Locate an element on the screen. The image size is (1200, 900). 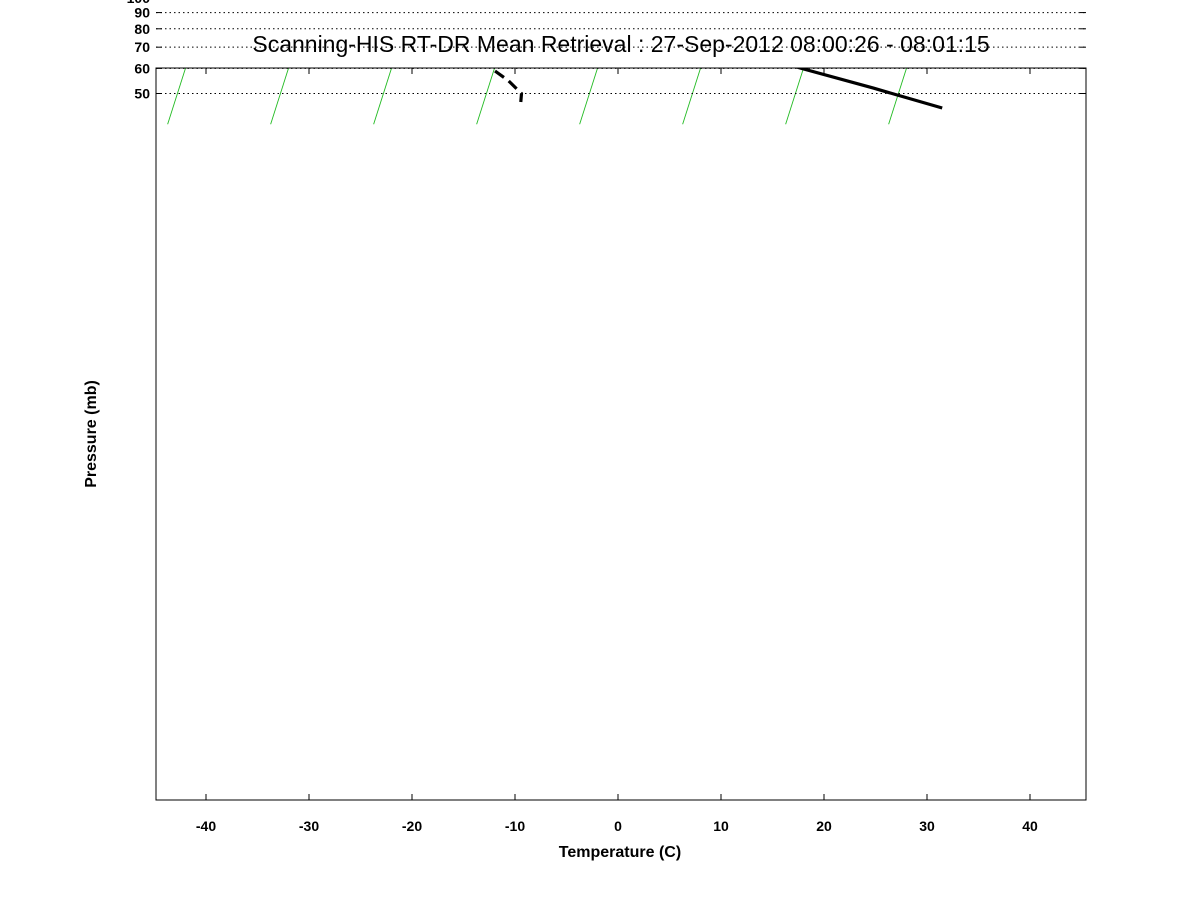
x-tick-label: 20 is located at coordinates (824, 826).